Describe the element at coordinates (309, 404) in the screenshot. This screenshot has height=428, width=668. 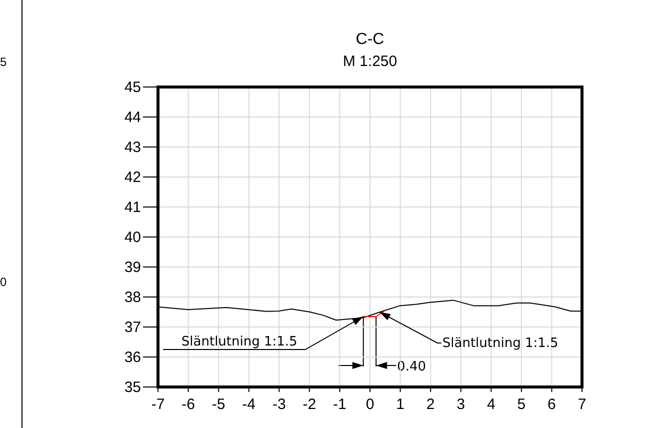
I see `x-tick-label: -2` at that location.